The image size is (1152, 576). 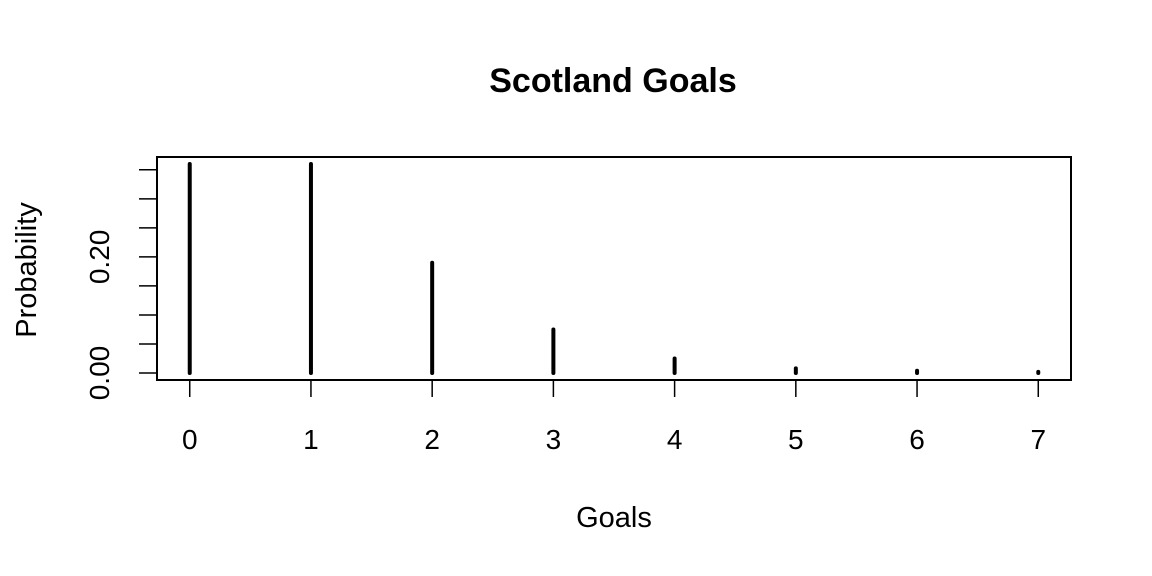 I want to click on y-axis-label: Probability, so click(x=27, y=270).